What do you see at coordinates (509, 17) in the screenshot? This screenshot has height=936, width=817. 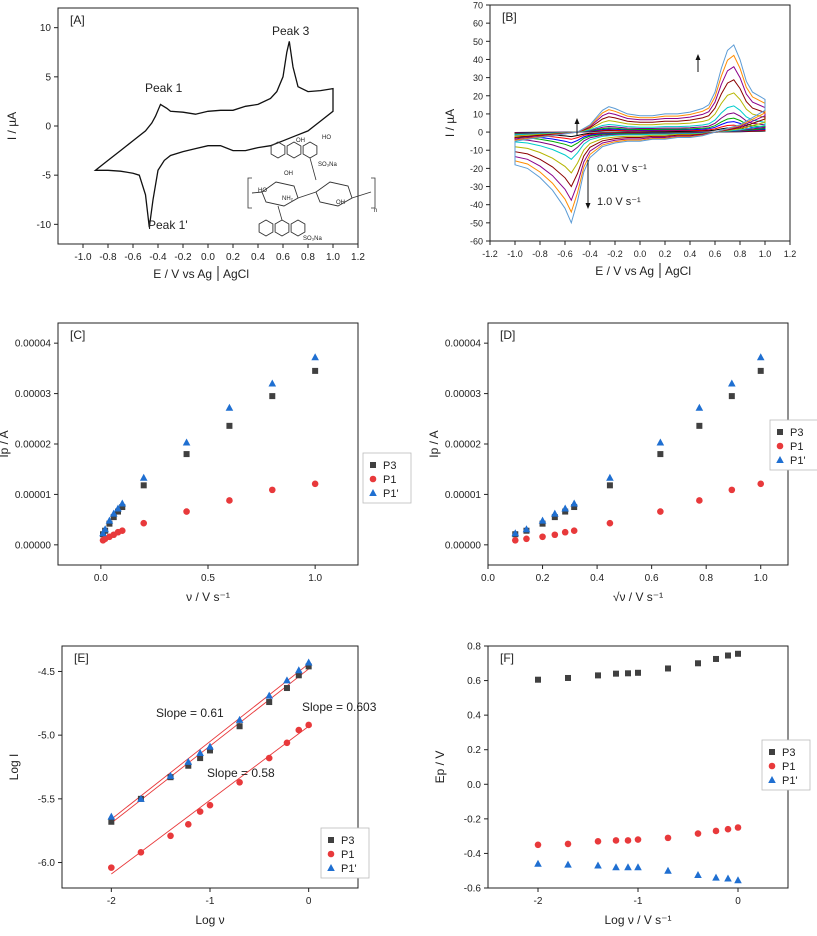 I see `panel-label: [B]` at bounding box center [509, 17].